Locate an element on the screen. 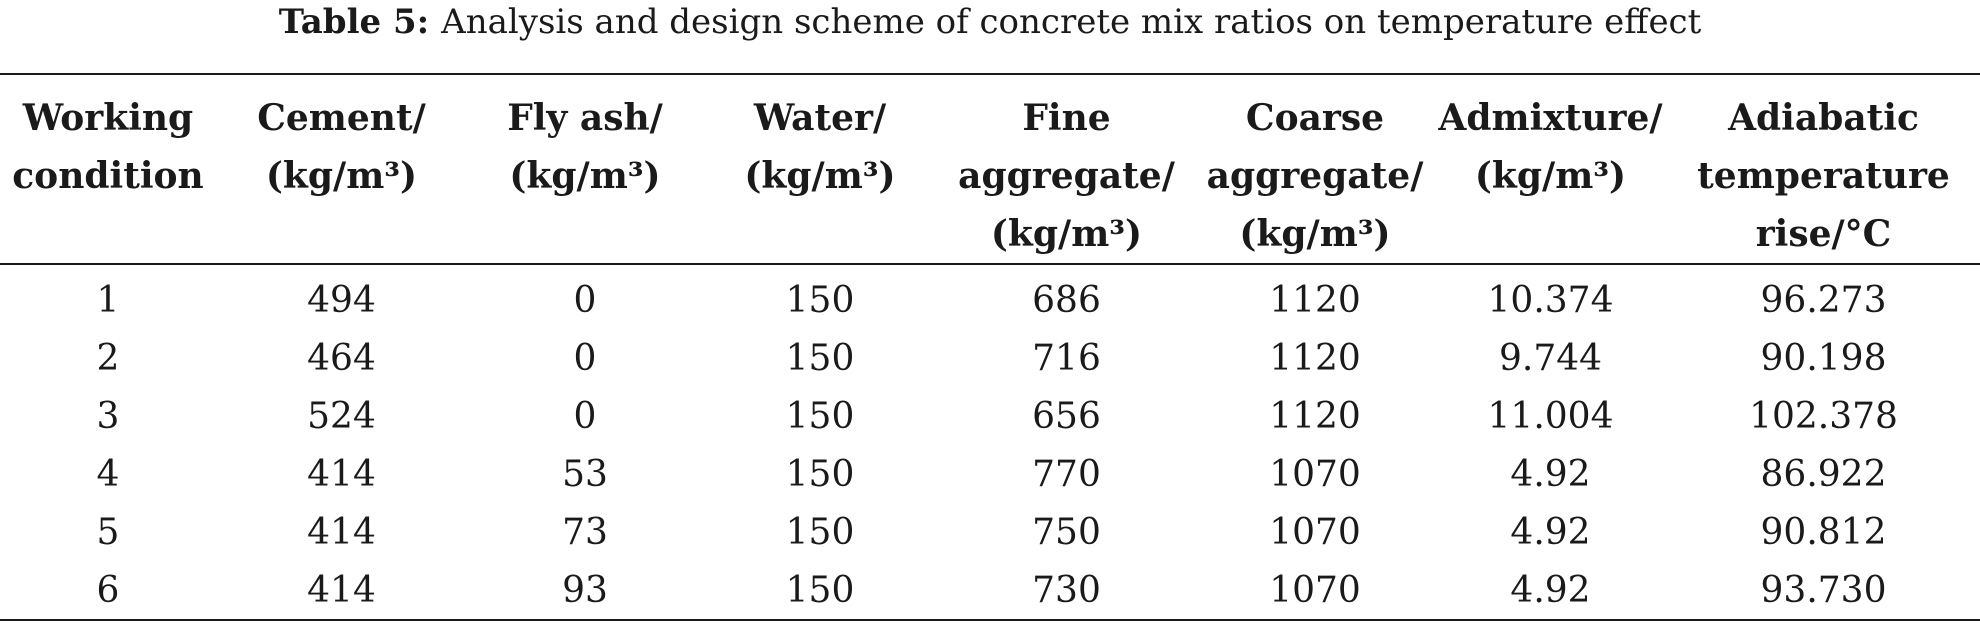 This screenshot has width=1980, height=632. cell-fly-ash: 73 is located at coordinates (585, 532).